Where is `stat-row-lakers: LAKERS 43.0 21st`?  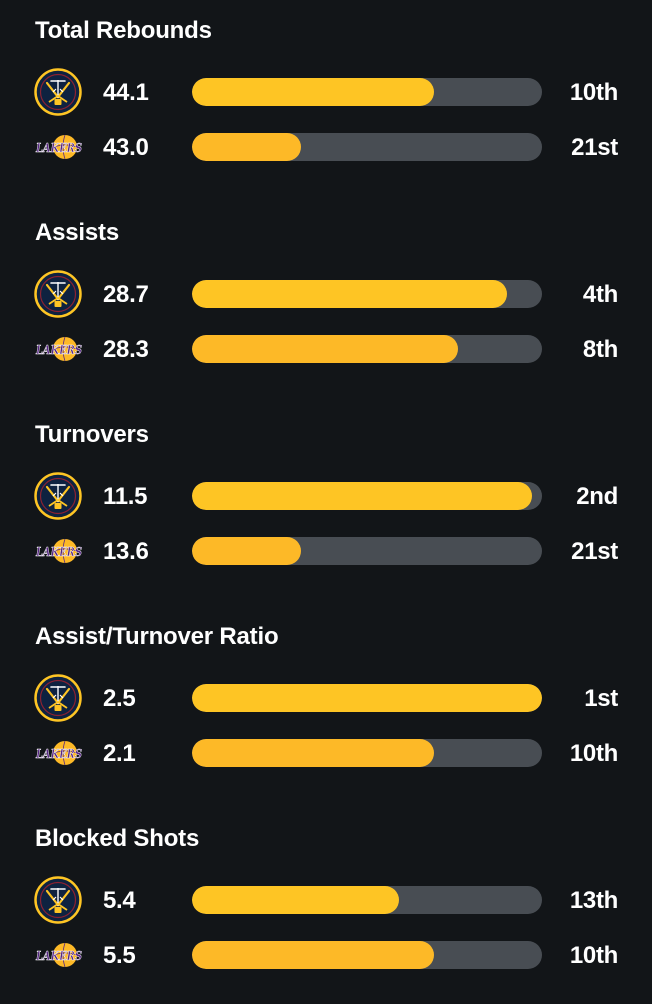 stat-row-lakers: LAKERS 43.0 21st is located at coordinates (326, 147).